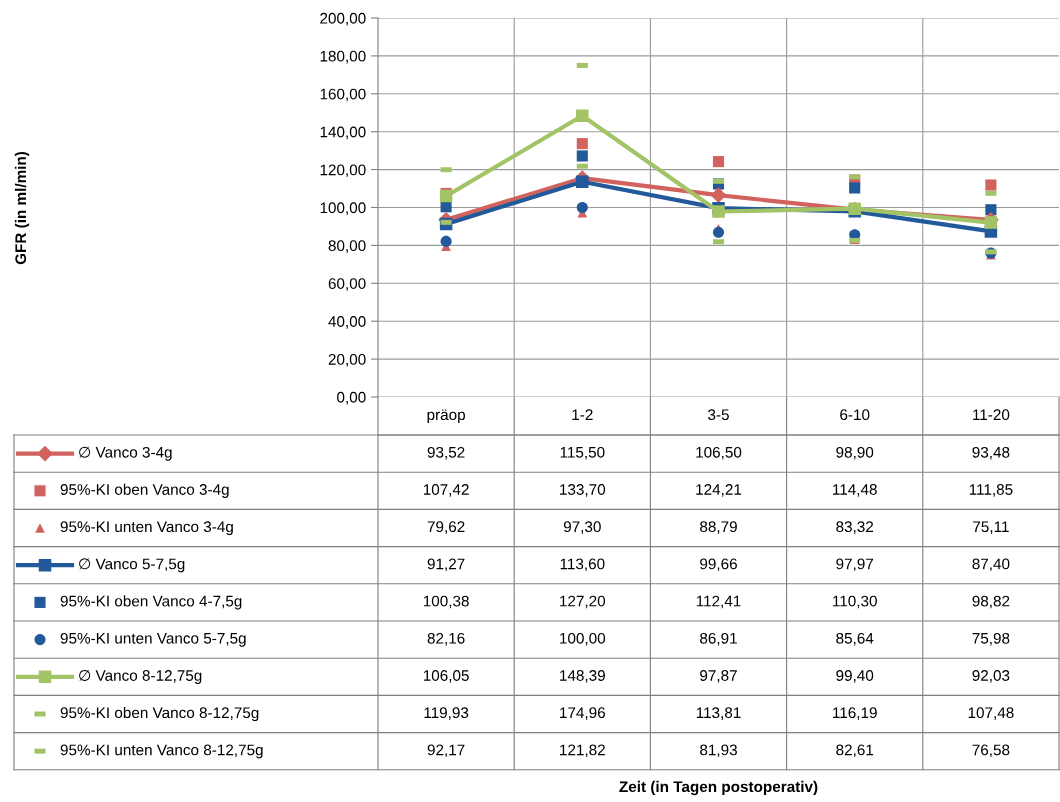 This screenshot has height=802, width=1060. Describe the element at coordinates (718, 527) in the screenshot. I see `data-label: 88,79` at that location.